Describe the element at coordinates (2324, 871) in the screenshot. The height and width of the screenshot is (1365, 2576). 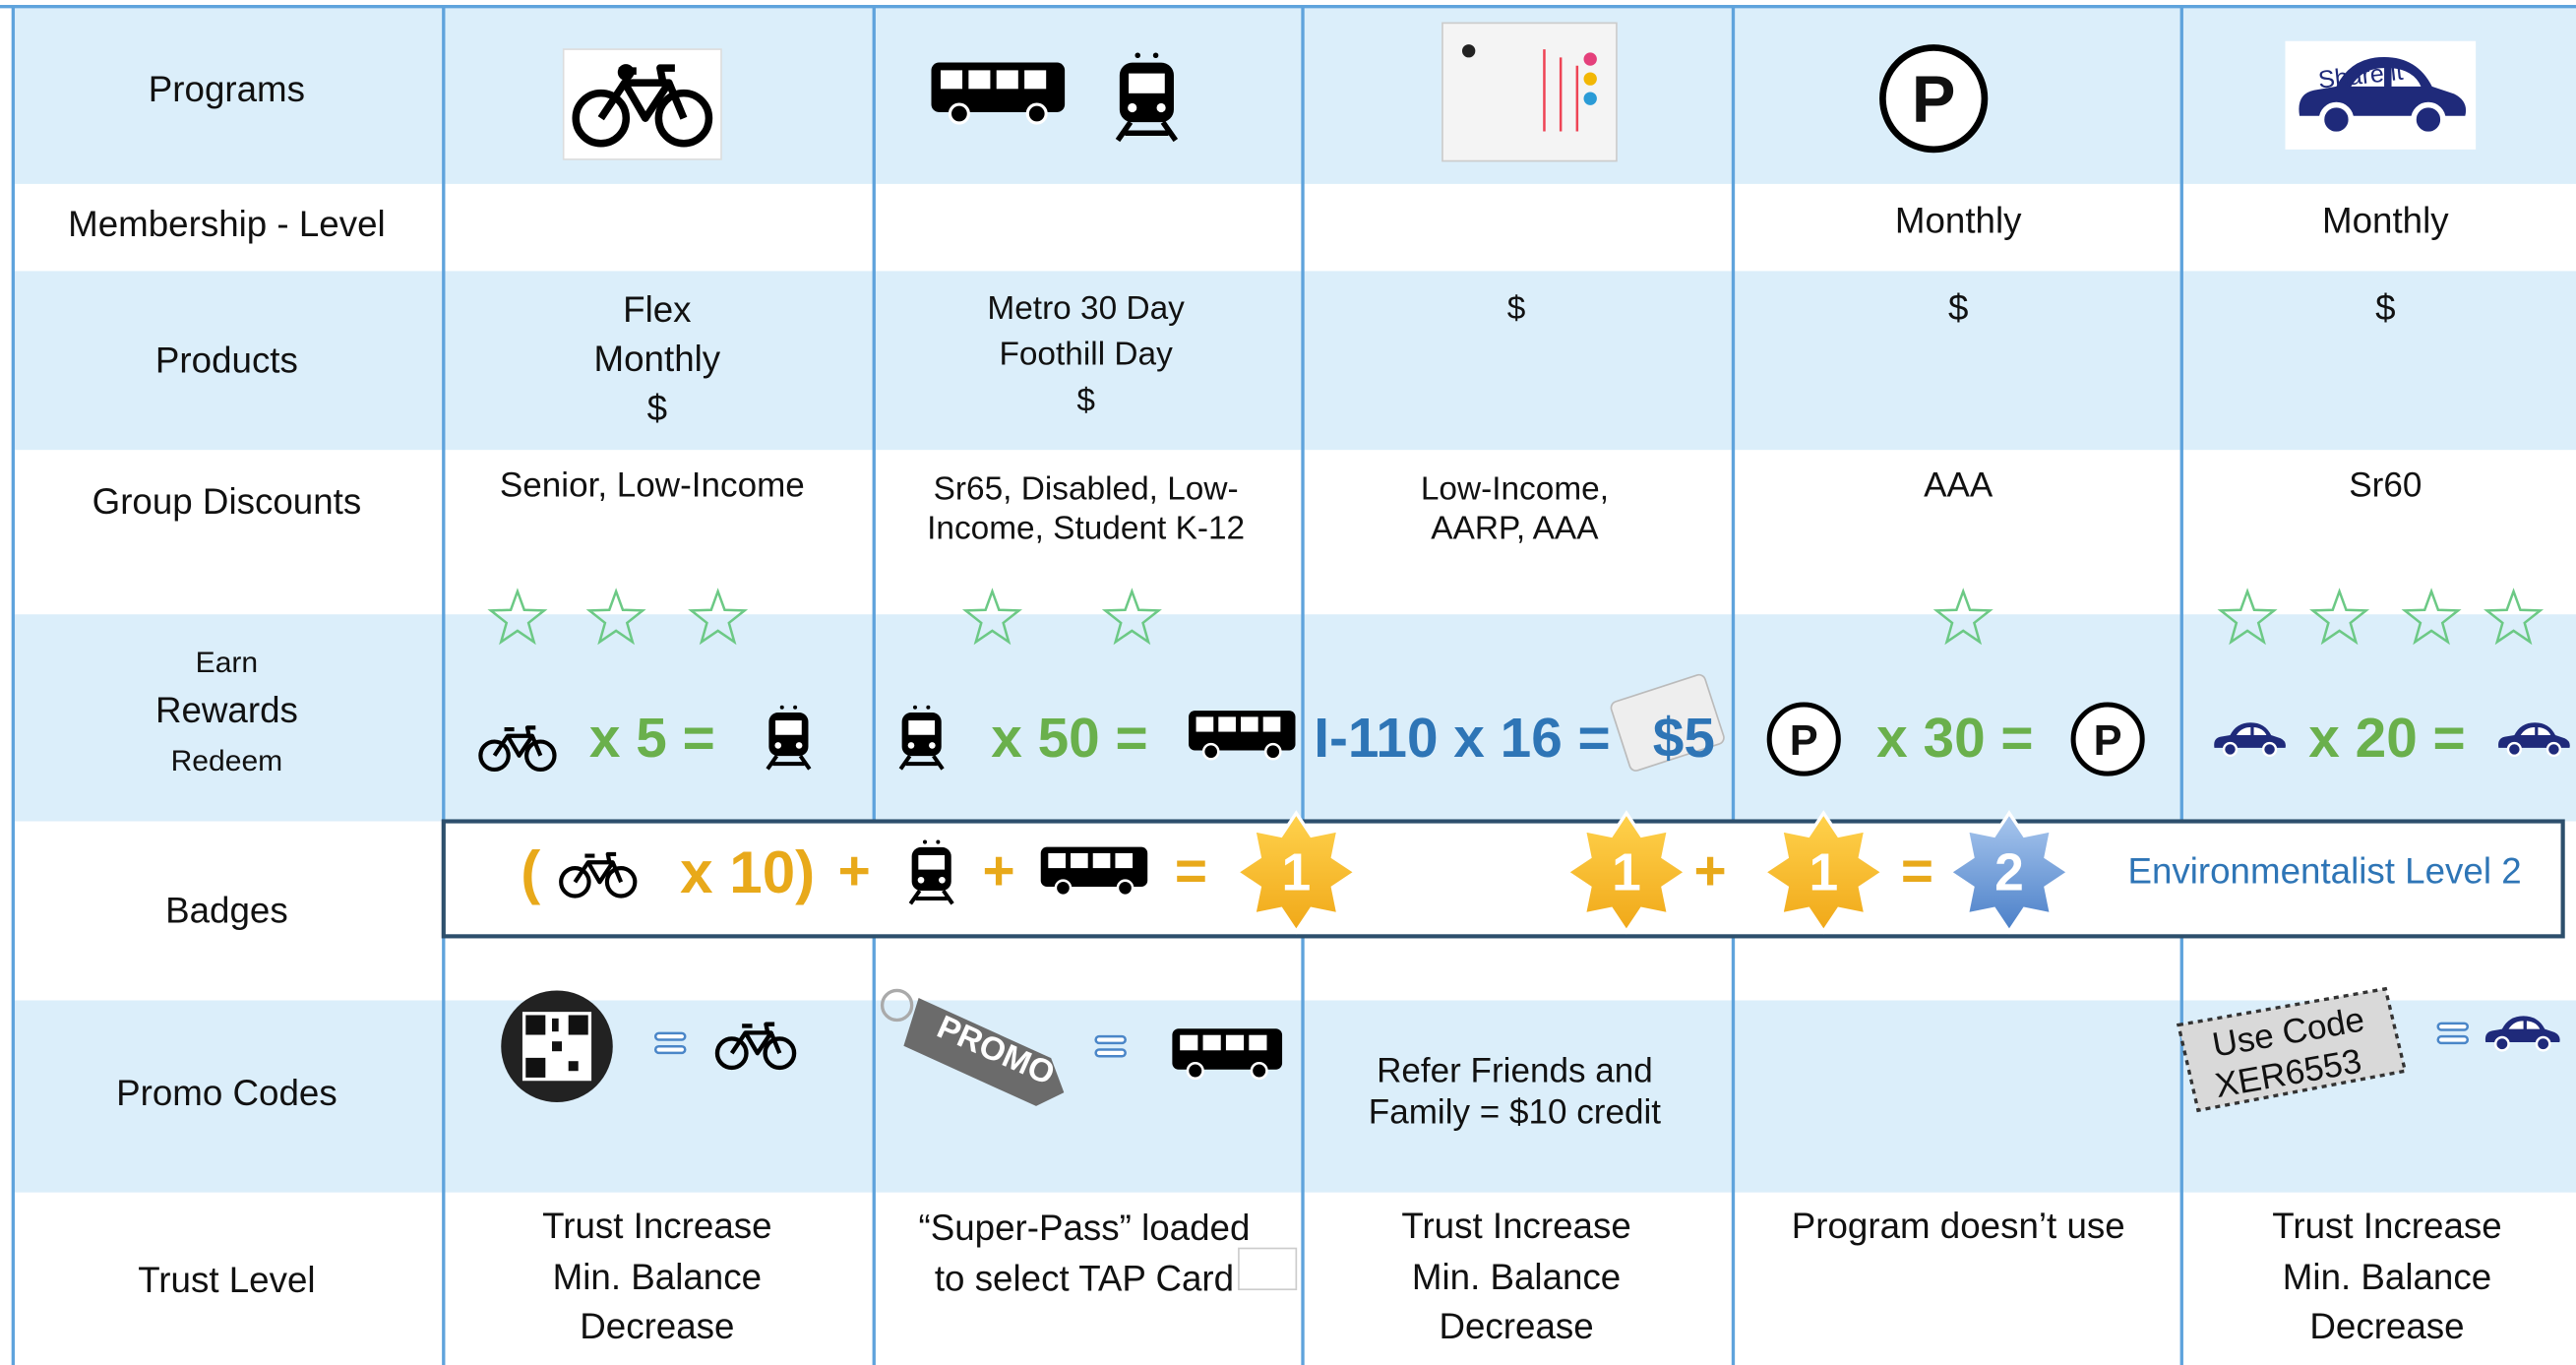
I see `cell-text: Environmentalist Level 2` at that location.